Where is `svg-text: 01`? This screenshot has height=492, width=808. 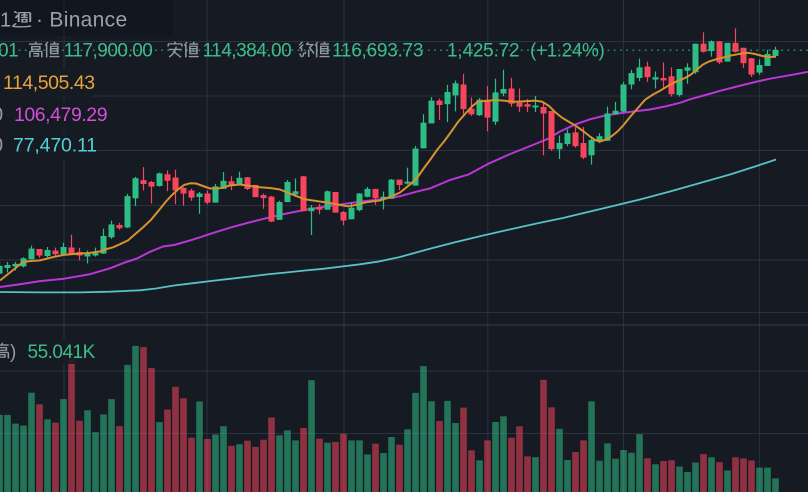 svg-text: 01 is located at coordinates (9, 50).